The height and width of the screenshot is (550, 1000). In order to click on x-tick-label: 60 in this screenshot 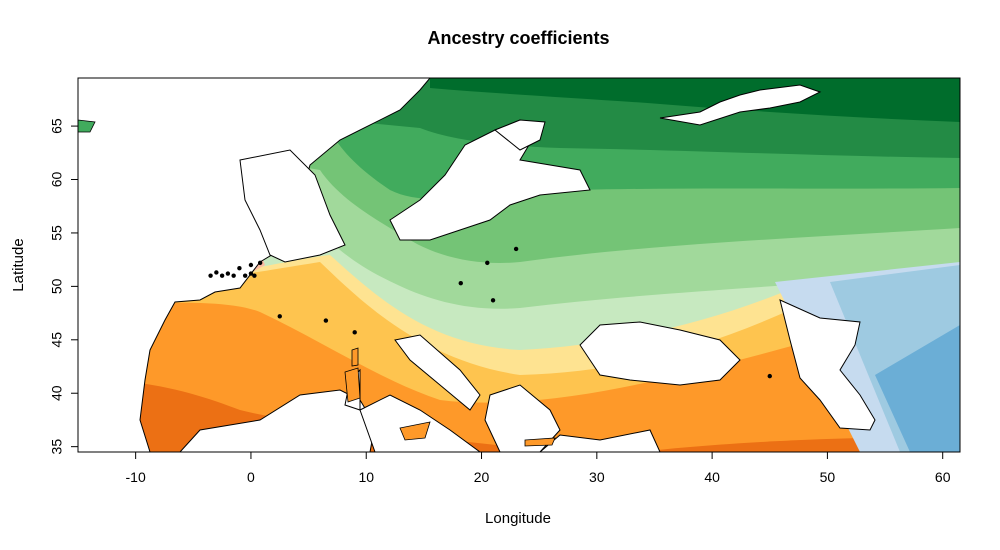, I will do `click(943, 477)`.